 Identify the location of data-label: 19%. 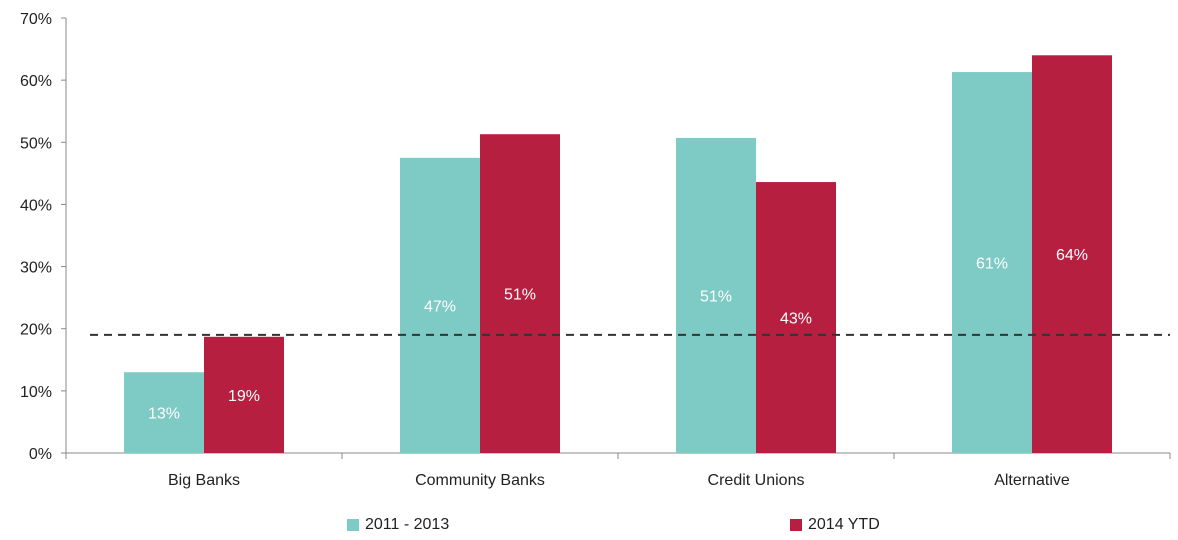
(244, 396).